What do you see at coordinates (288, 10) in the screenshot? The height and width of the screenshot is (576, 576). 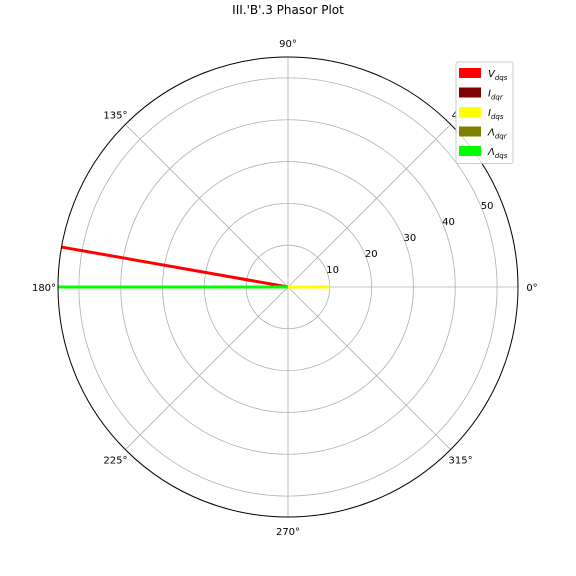 I see `chart-title: III.'B'.3 Phasor Plot` at bounding box center [288, 10].